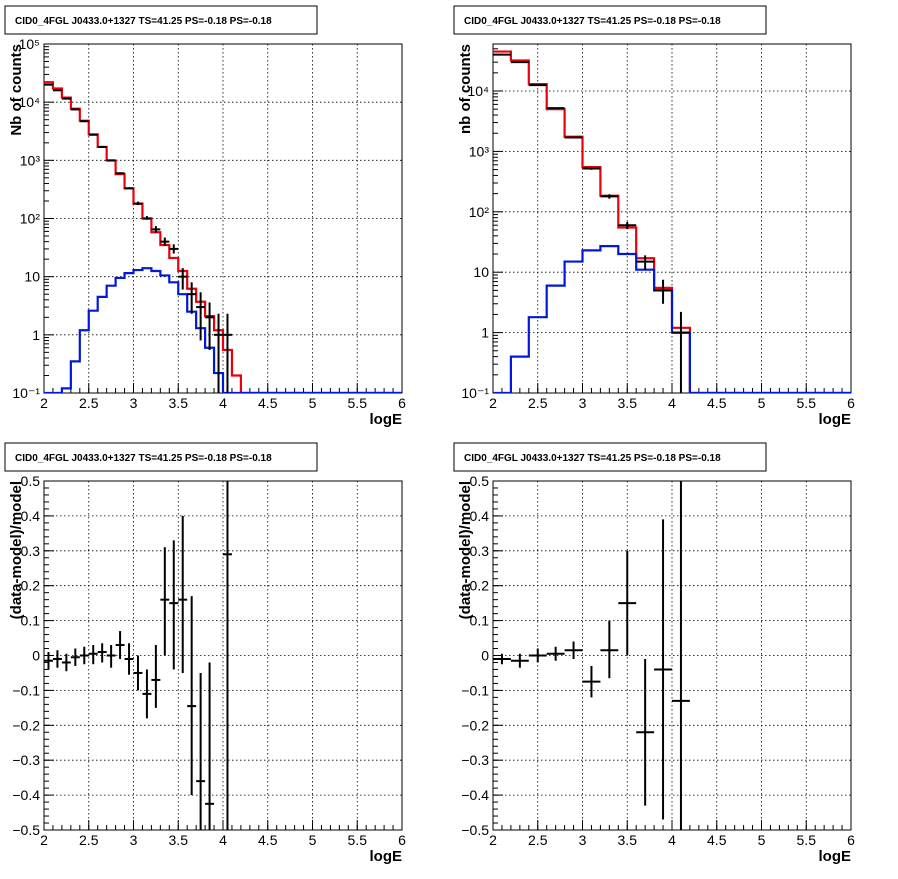  I want to click on source-histogram-line, so click(223, 330).